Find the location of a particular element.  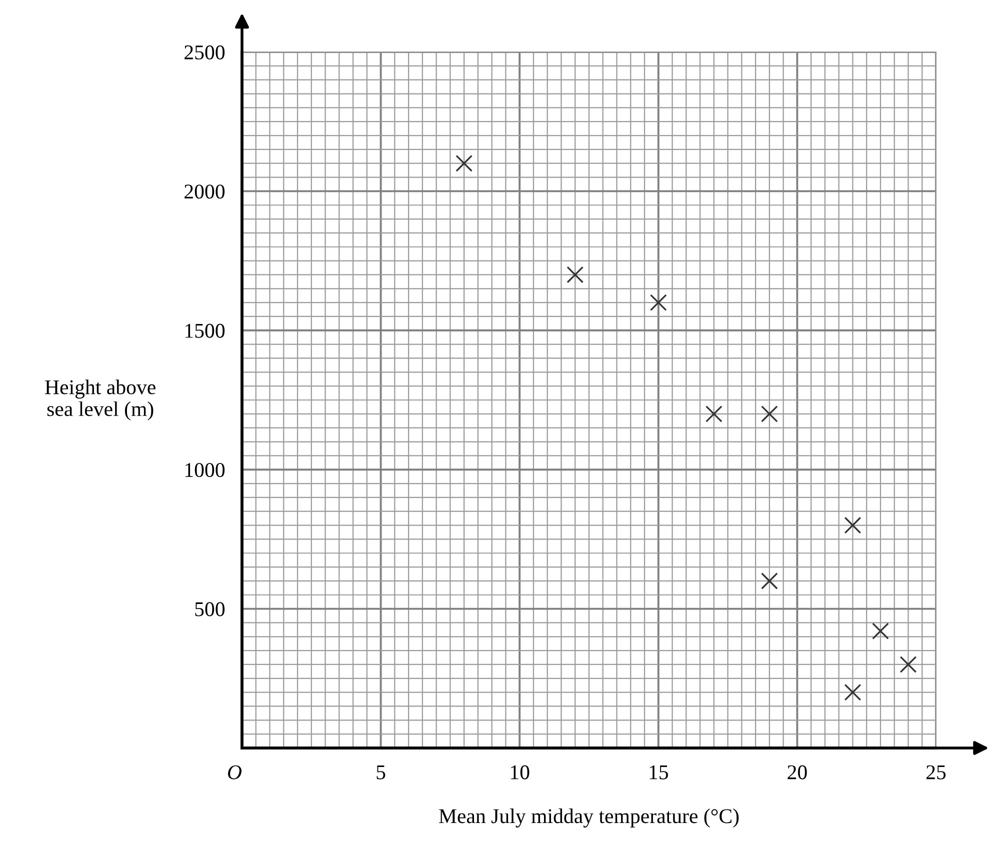

x-tick-label: 15 is located at coordinates (659, 772).